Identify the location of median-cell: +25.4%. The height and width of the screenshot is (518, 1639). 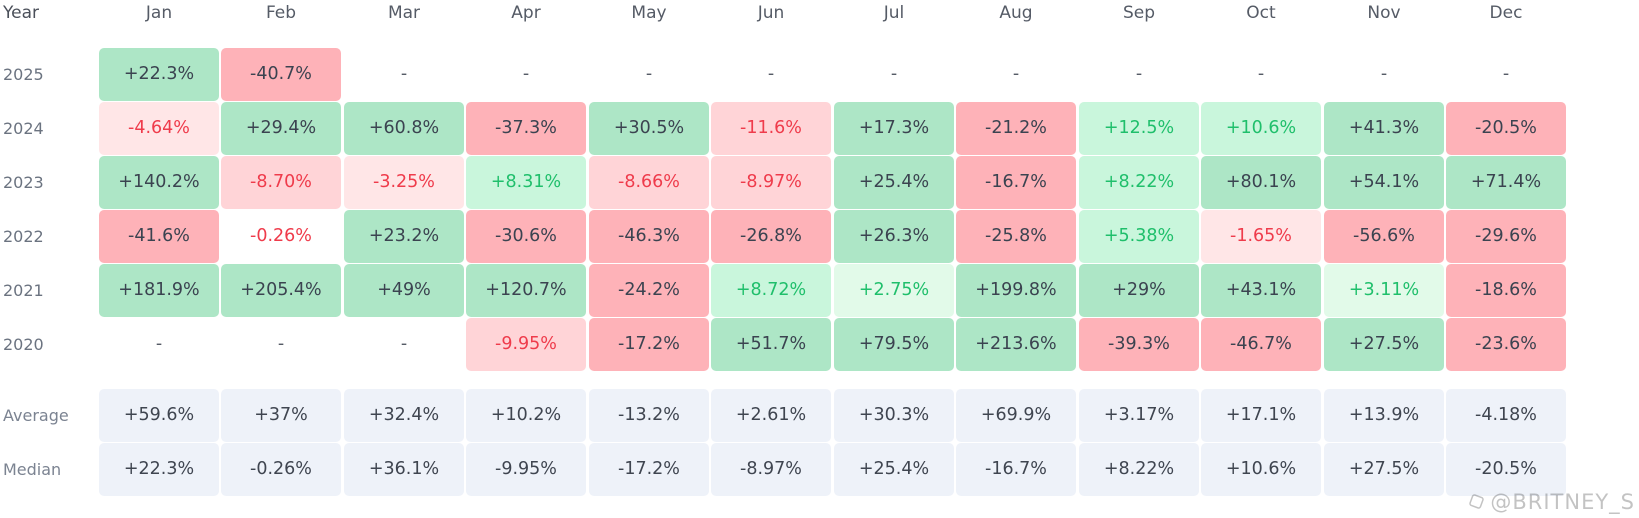
(894, 469).